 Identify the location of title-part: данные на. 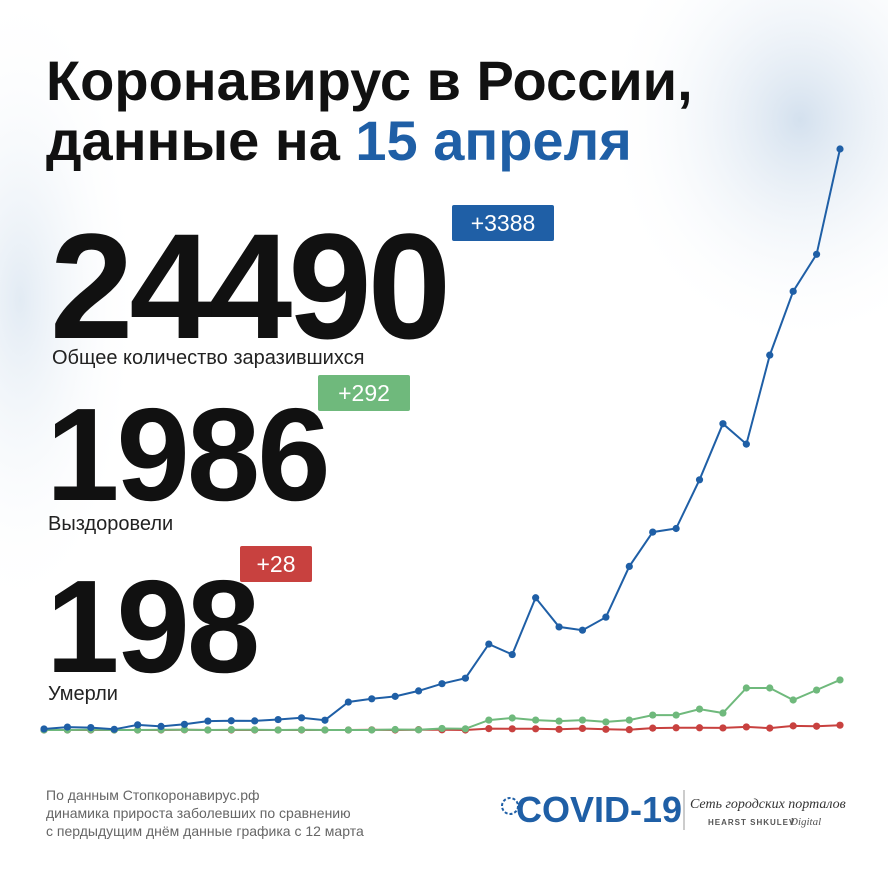
(193, 140).